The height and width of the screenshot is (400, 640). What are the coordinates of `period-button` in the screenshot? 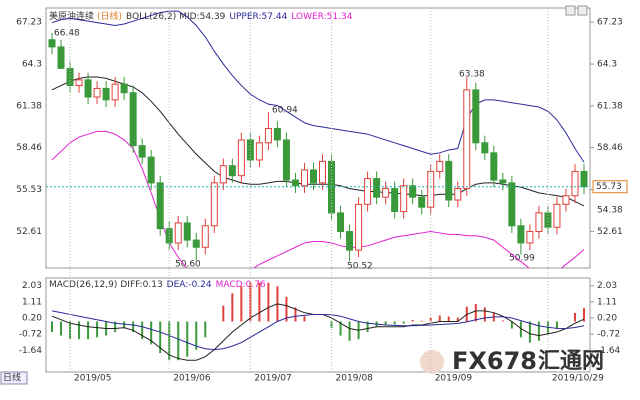 It's located at (14, 378).